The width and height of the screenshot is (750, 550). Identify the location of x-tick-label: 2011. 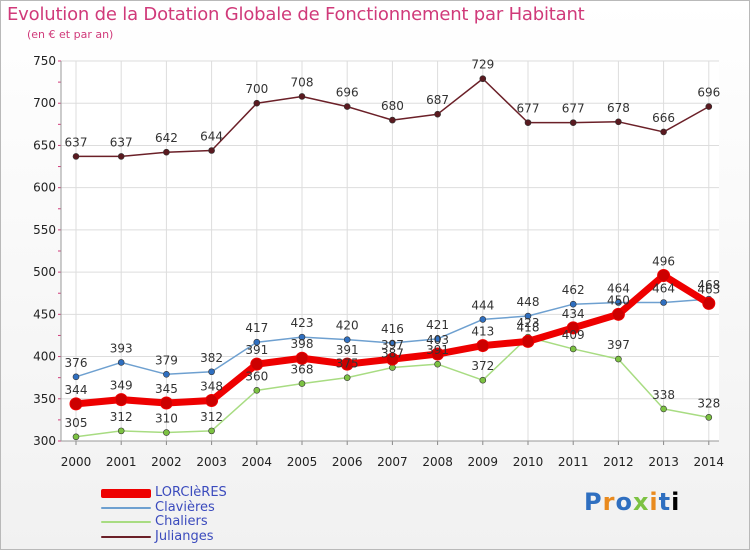
(573, 462).